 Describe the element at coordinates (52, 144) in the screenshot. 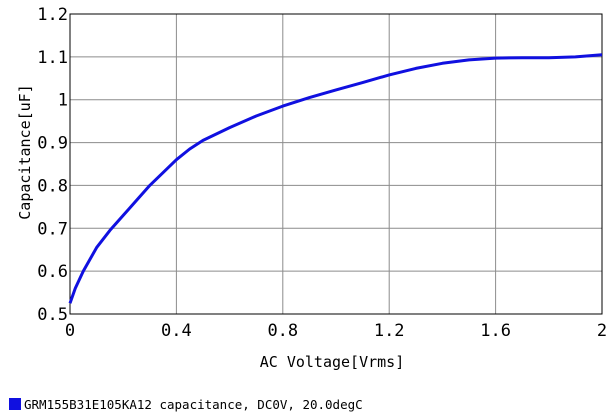

I see `y-tick-label: 0.9` at that location.